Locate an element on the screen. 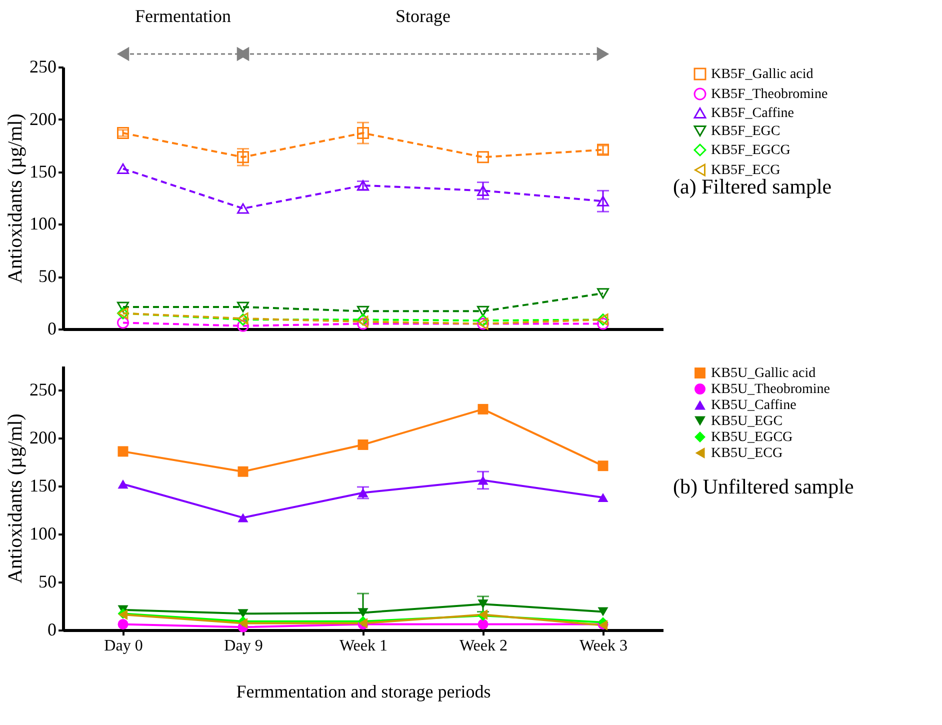 Image resolution: width=942 pixels, height=725 pixels. legend-label: KB5F_EGC is located at coordinates (745, 131).